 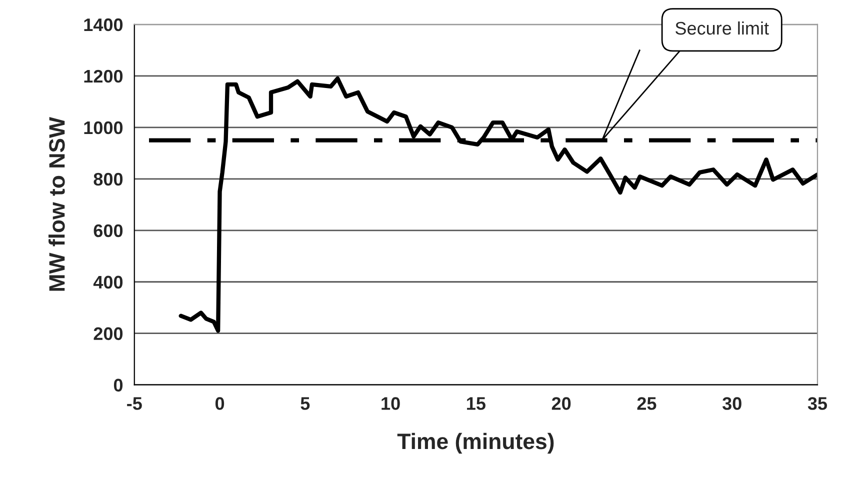 What do you see at coordinates (818, 403) in the screenshot?
I see `x-tick-label: 35` at bounding box center [818, 403].